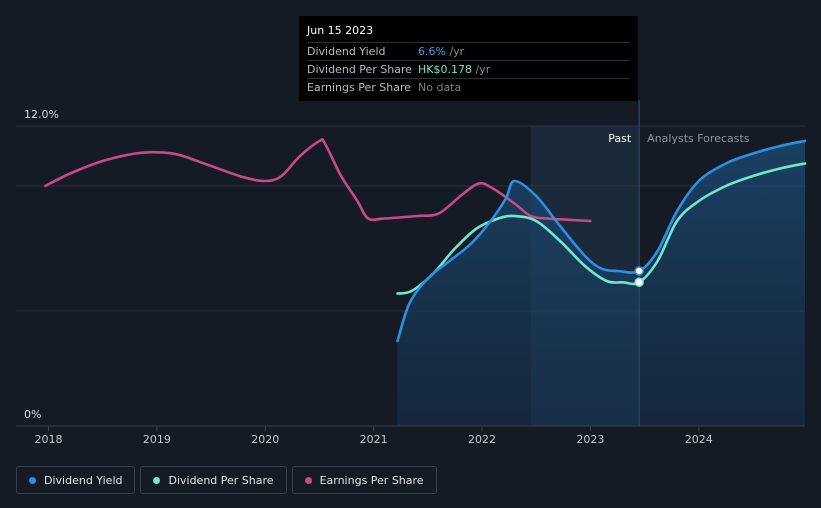 This screenshot has width=821, height=508. I want to click on tooltip-label: Earnings Per Share, so click(359, 87).